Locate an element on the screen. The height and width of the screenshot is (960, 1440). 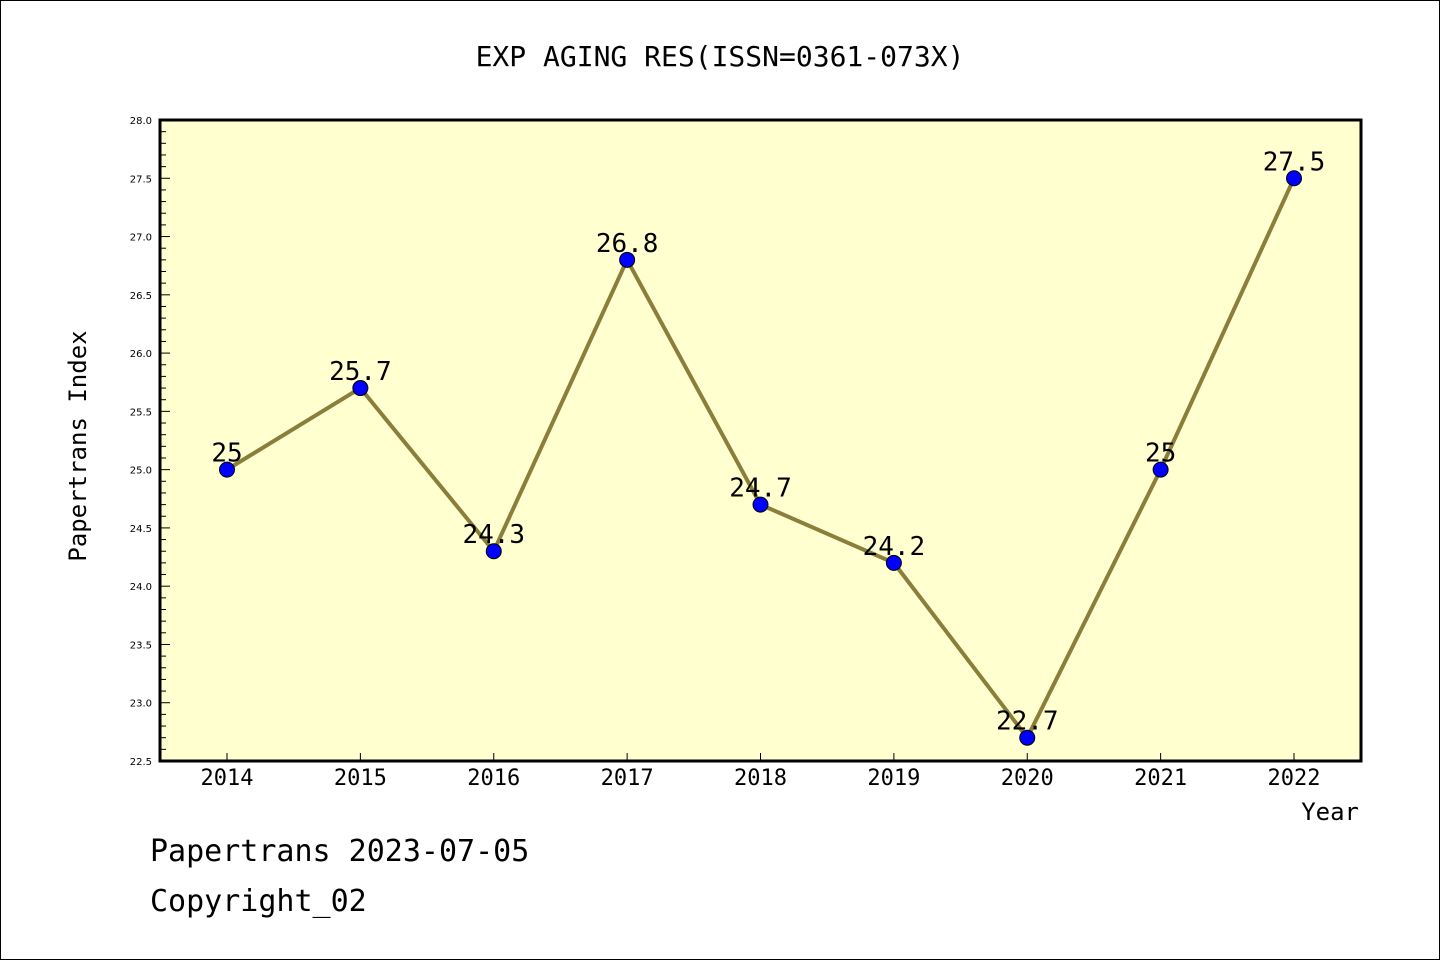
y-tick-label: 28.0 is located at coordinates (141, 121).